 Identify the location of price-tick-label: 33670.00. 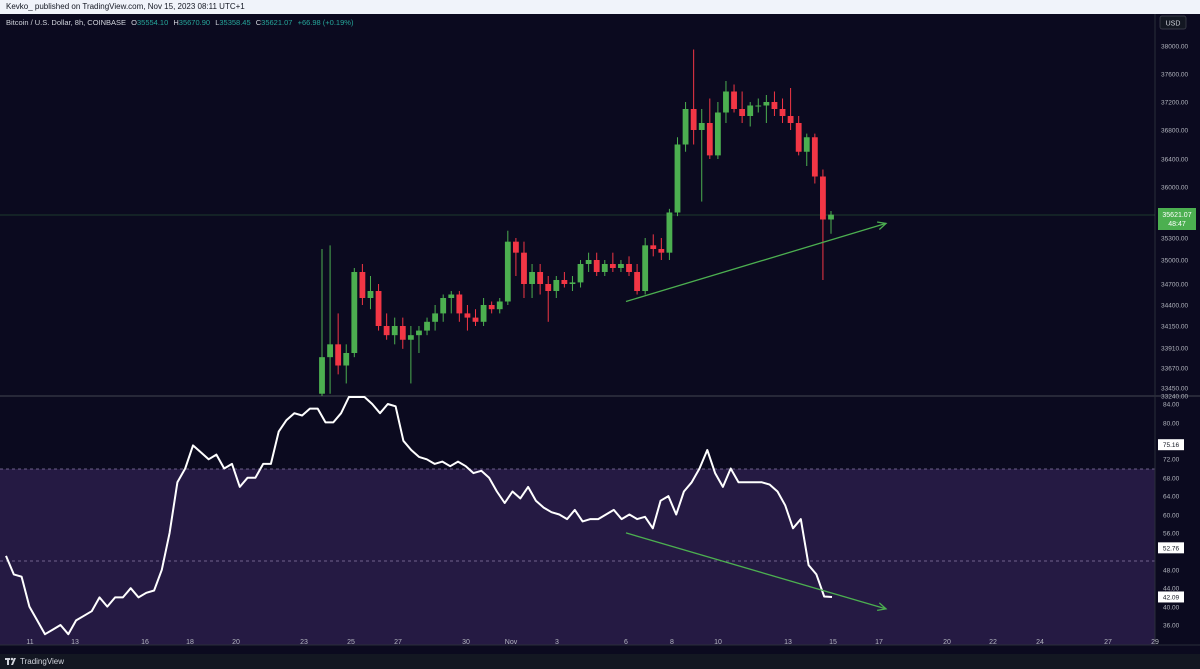
(1174, 369).